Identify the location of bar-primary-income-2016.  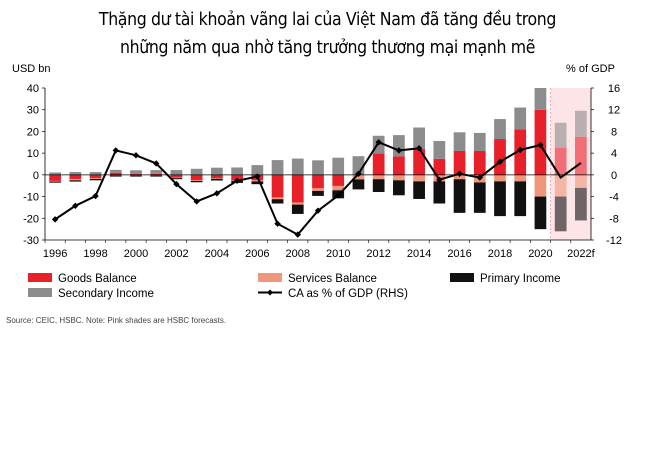
(459, 196).